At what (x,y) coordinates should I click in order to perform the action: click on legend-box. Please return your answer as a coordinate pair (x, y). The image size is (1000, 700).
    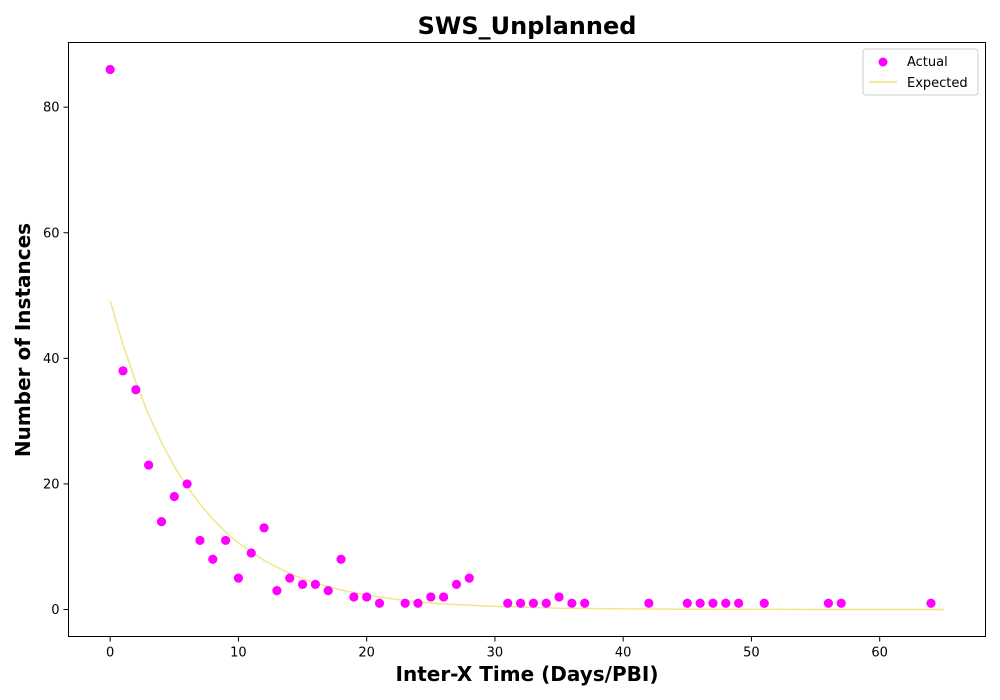
    Looking at the image, I should click on (920, 72).